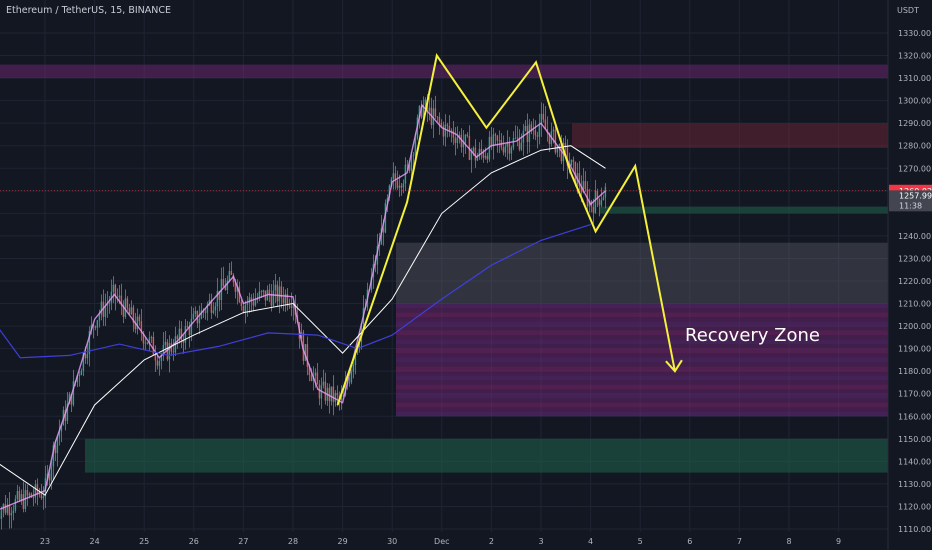 Image resolution: width=932 pixels, height=550 pixels. Describe the element at coordinates (914, 101) in the screenshot. I see `y-tick-label: 1300.00` at that location.